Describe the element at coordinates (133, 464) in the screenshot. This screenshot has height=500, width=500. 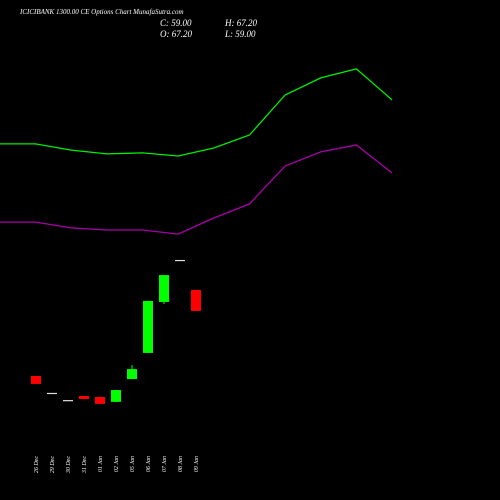
I see `x-tick-label: 05 Jan` at that location.